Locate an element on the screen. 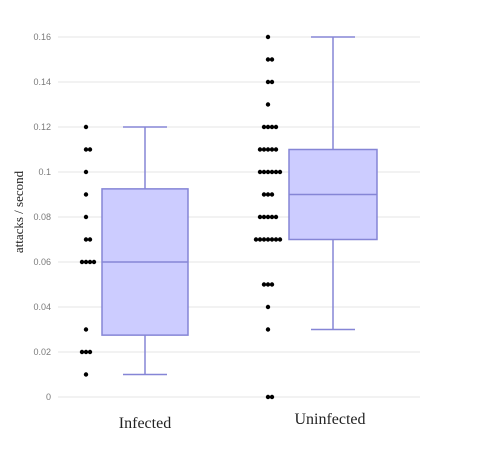 The image size is (483, 461). y-tick-label: 0.12 is located at coordinates (42, 127).